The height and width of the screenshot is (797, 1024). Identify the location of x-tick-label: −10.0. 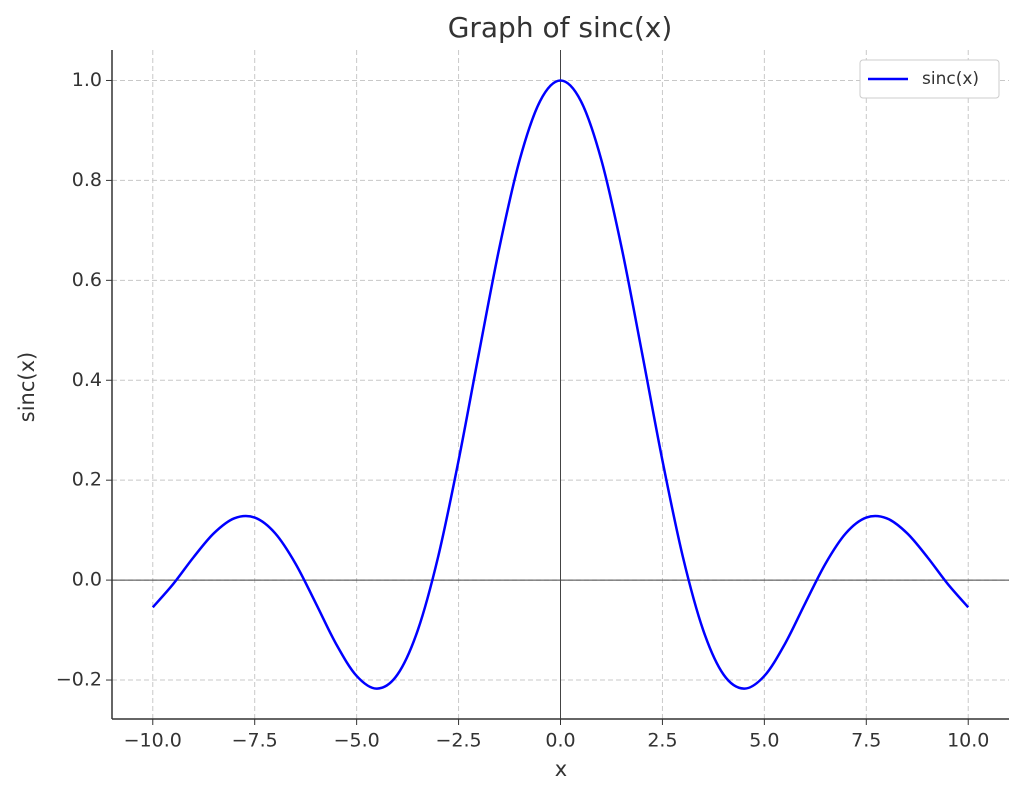
(153, 741).